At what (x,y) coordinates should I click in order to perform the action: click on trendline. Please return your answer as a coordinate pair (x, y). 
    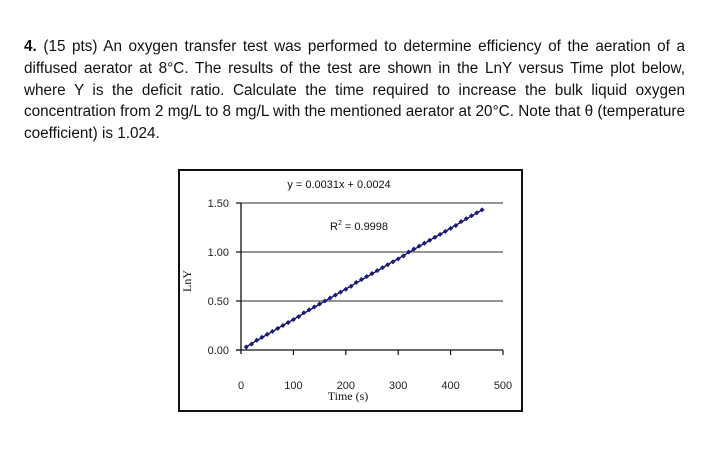
    Looking at the image, I should click on (364, 278).